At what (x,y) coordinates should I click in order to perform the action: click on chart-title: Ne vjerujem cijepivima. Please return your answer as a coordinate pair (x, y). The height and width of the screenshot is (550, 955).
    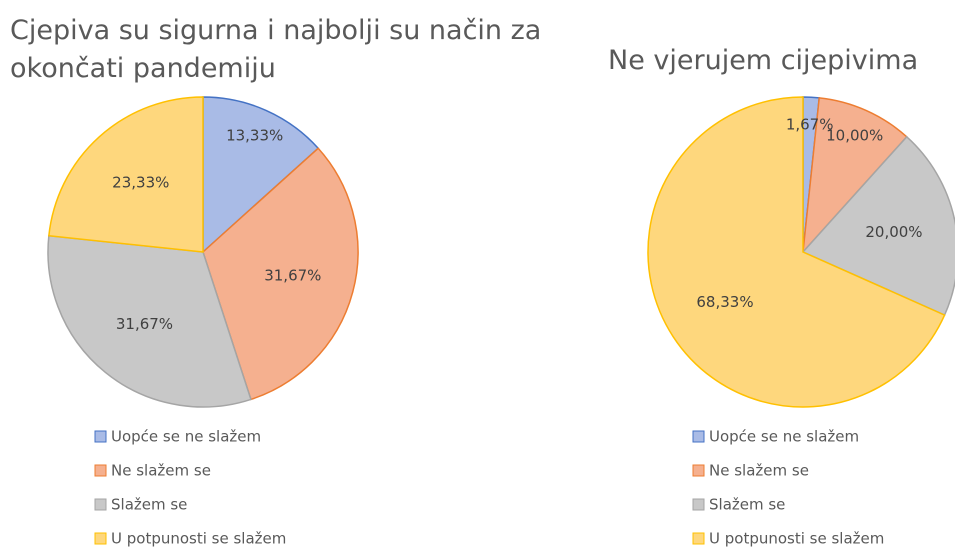
    Looking at the image, I should click on (763, 60).